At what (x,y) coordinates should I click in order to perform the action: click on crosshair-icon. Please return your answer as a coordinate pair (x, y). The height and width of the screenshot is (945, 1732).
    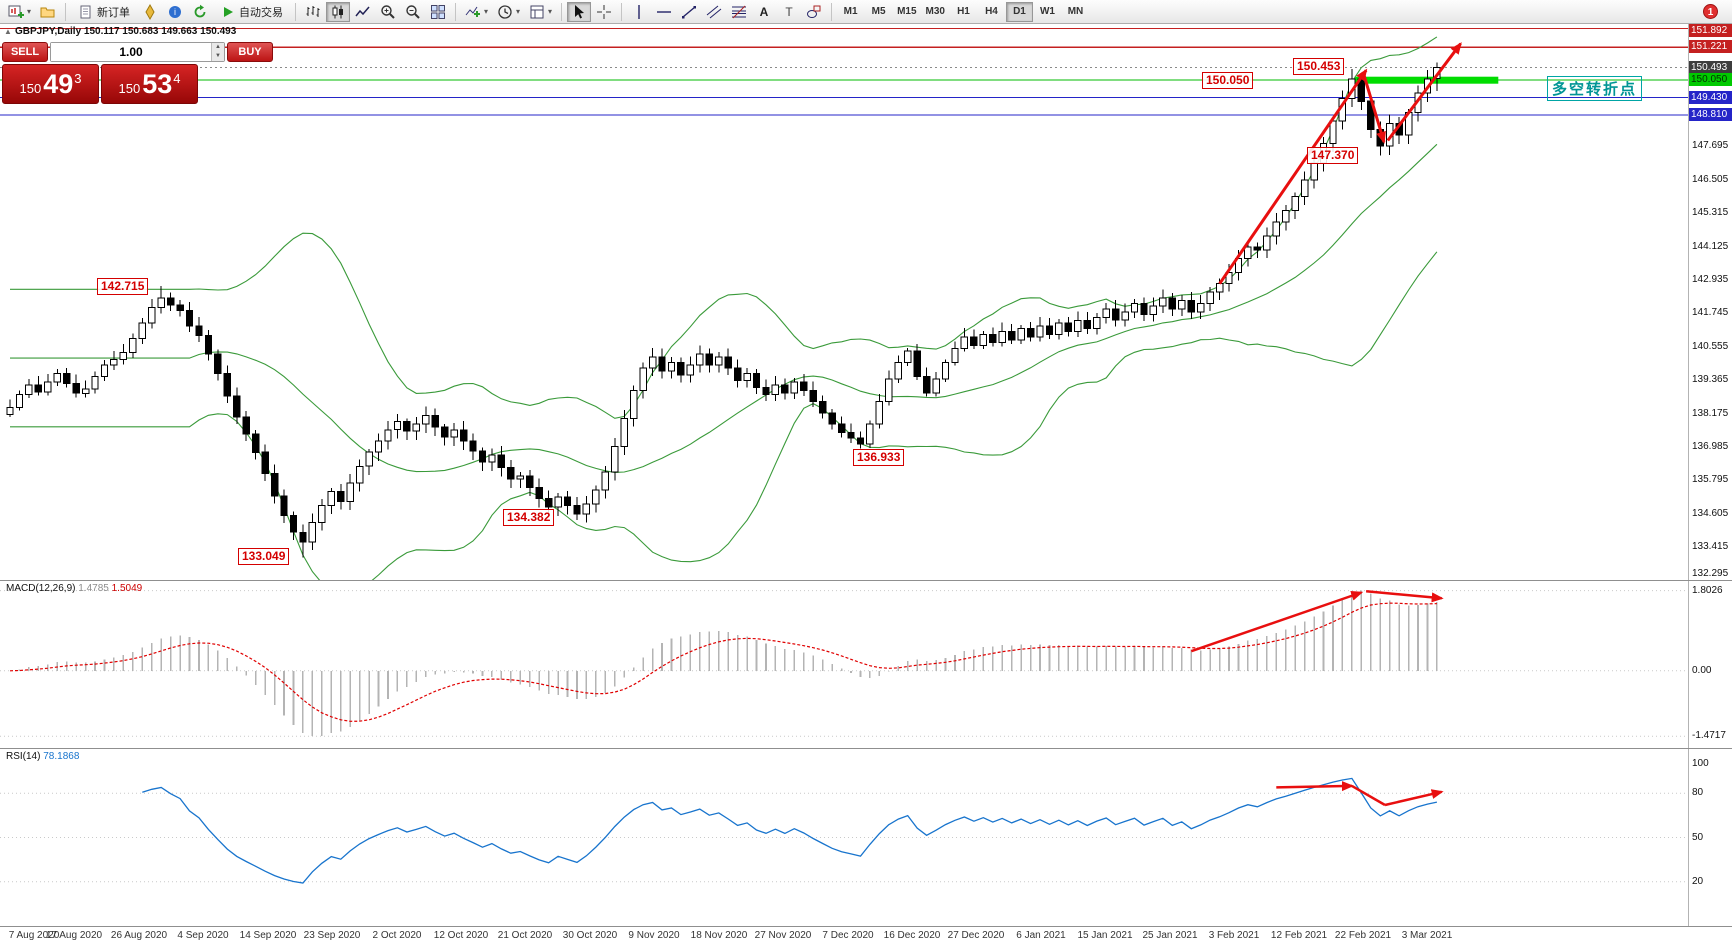
    Looking at the image, I should click on (604, 11).